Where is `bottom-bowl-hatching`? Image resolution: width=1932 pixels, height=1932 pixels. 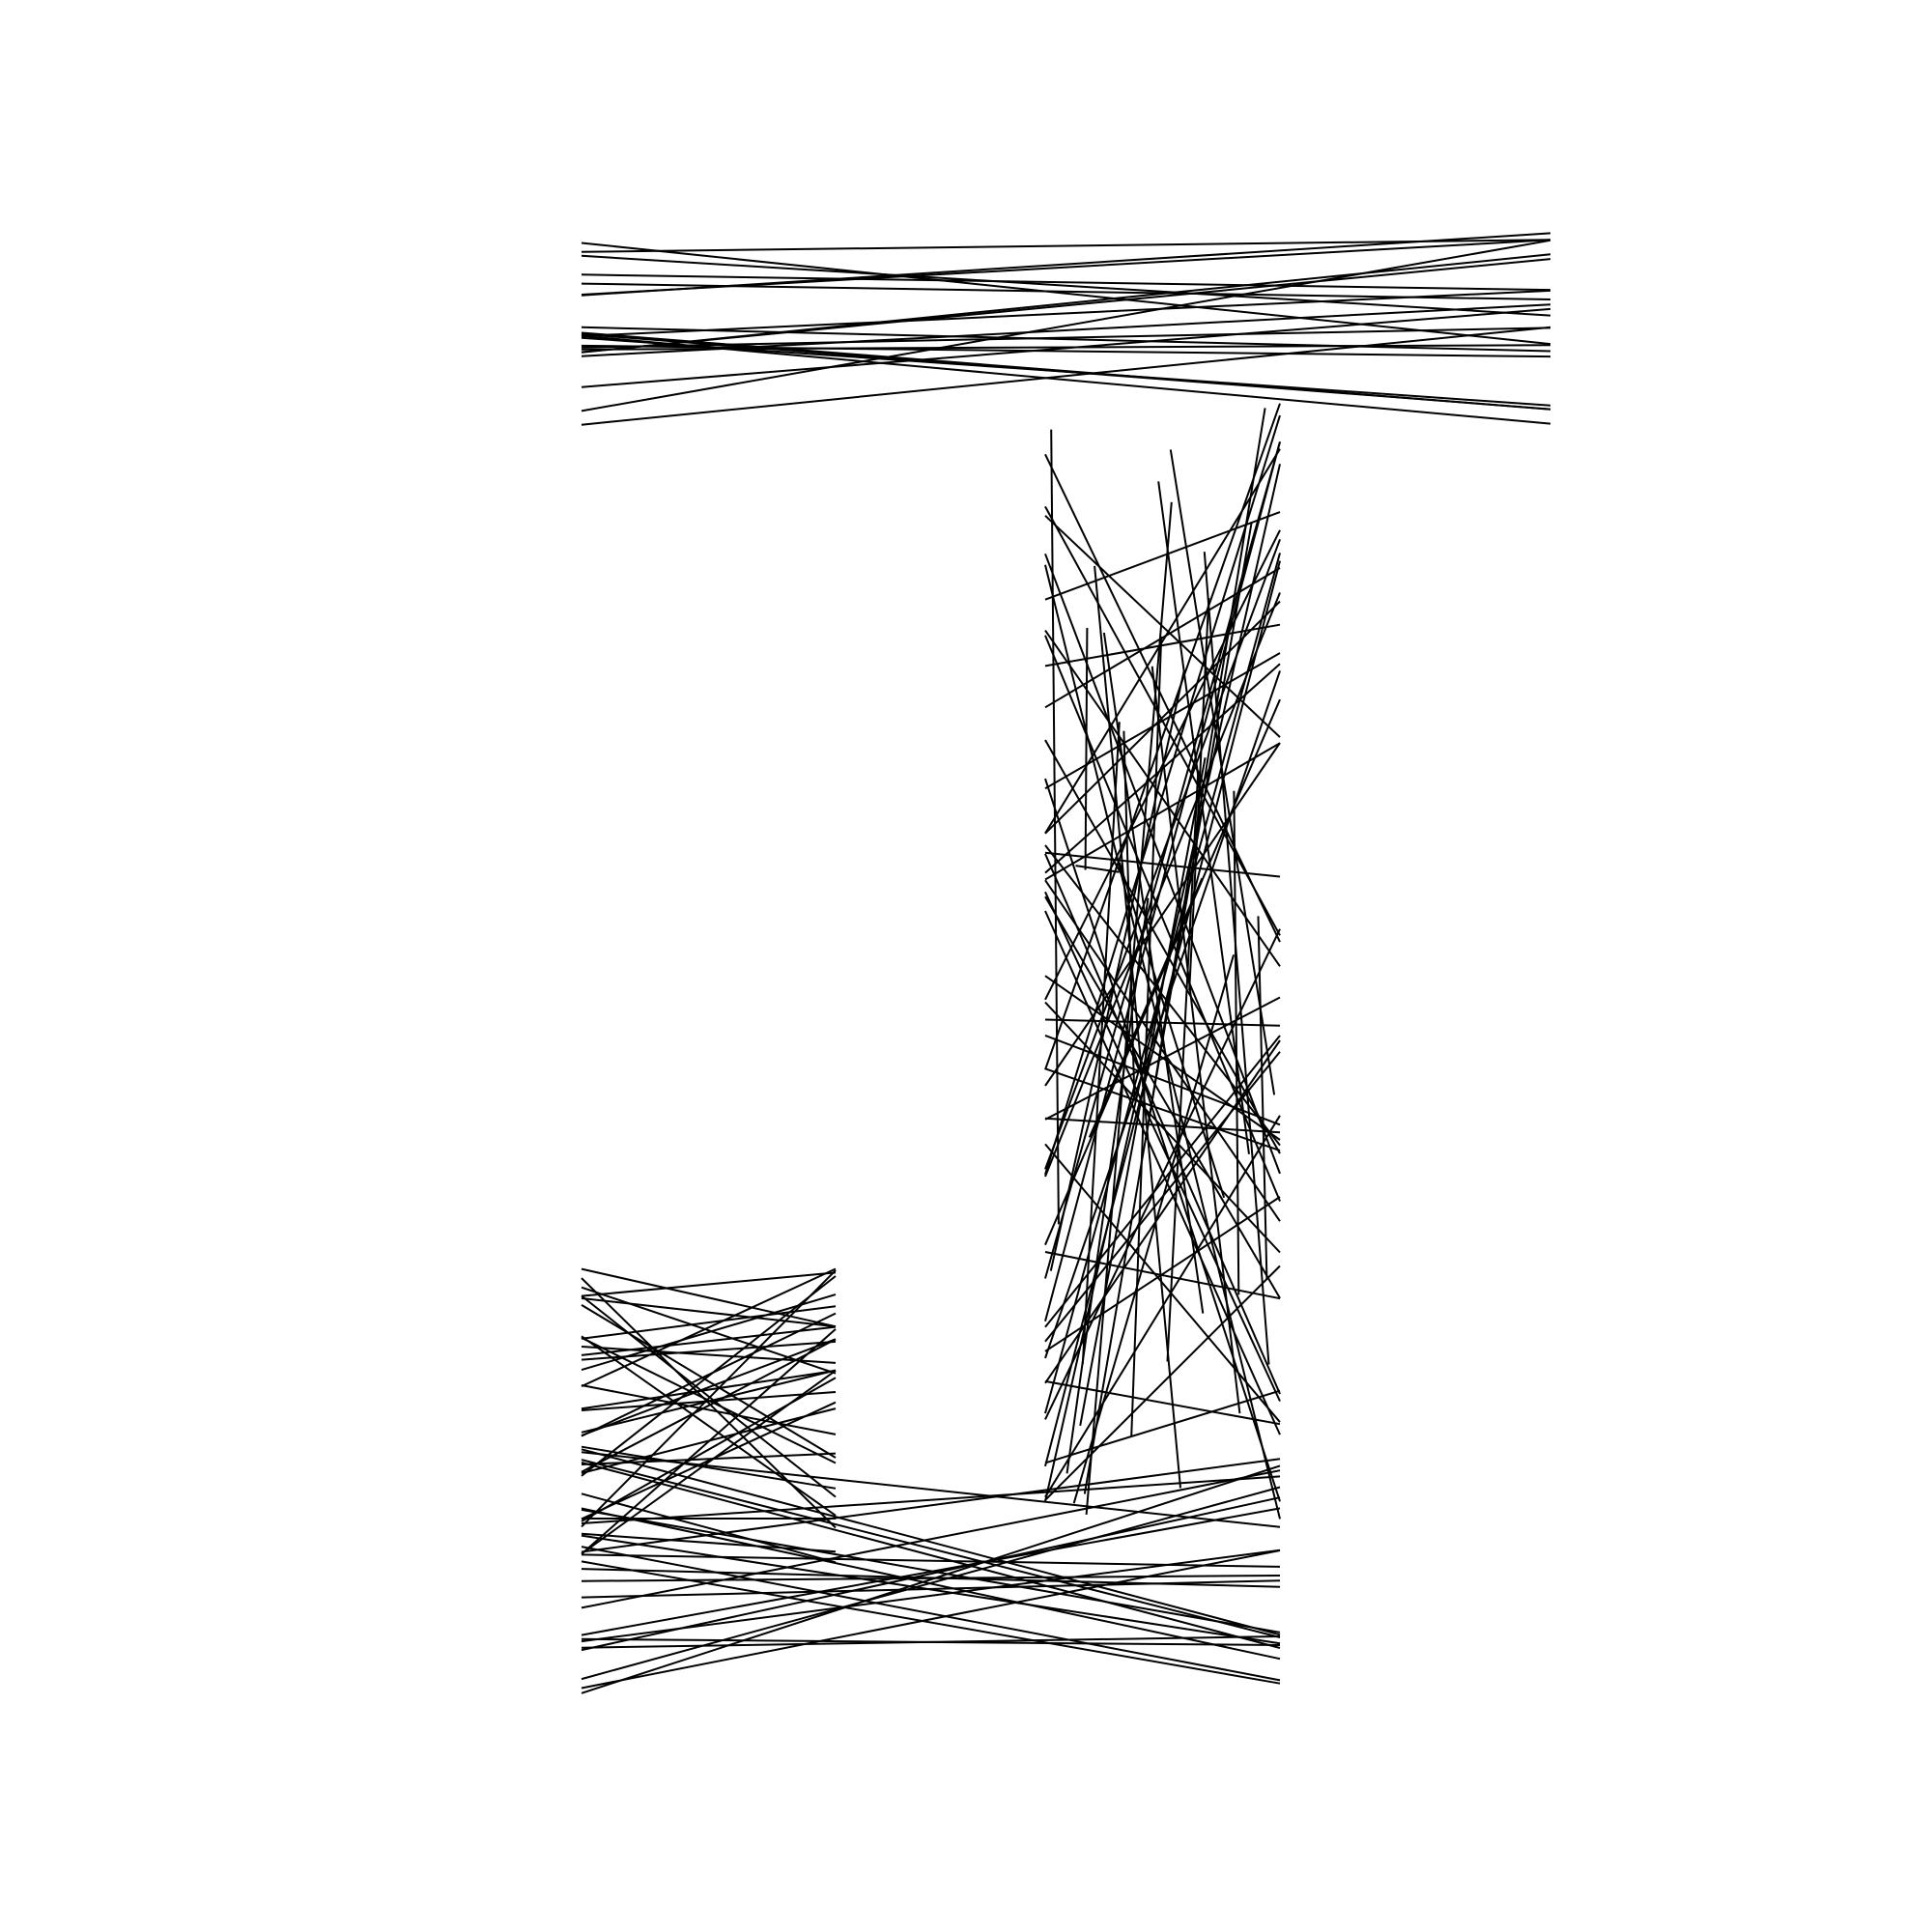 bottom-bowl-hatching is located at coordinates (931, 1571).